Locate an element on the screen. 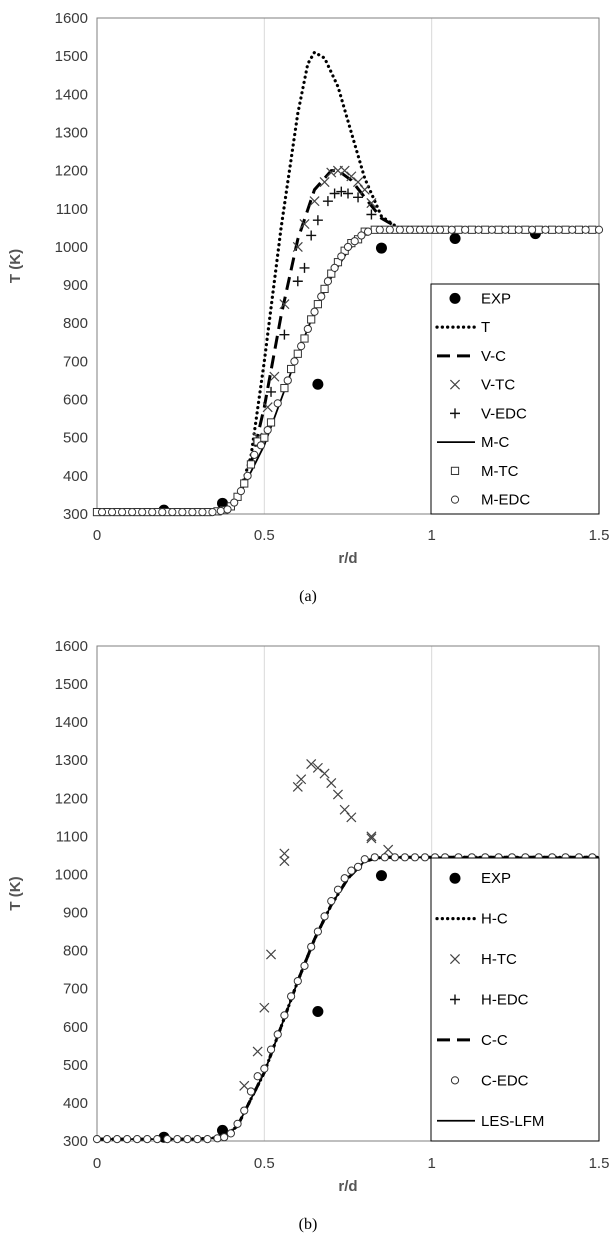  legend-item-m-tc-label: M-TC is located at coordinates (500, 471).